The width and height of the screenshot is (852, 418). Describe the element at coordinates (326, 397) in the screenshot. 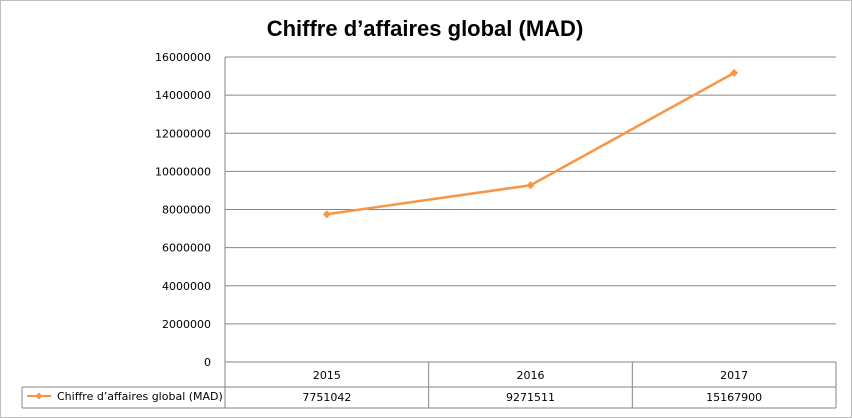

I see `data-table-value: 7751042` at that location.